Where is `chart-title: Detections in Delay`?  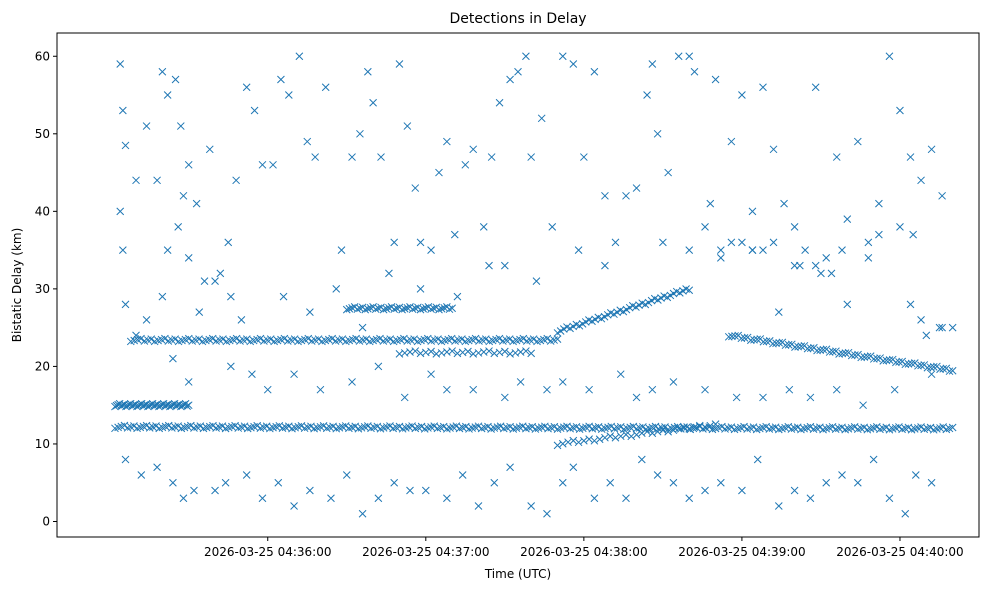 chart-title: Detections in Delay is located at coordinates (517, 19).